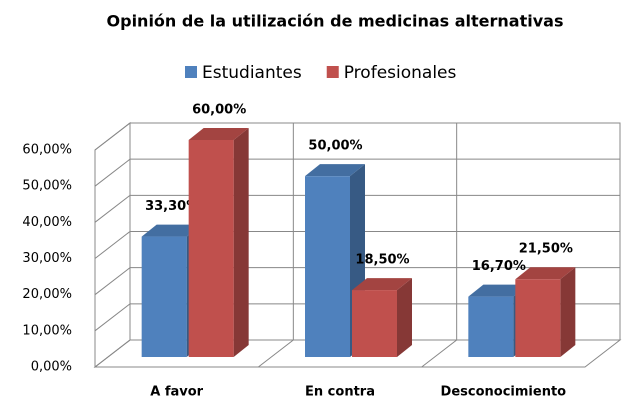 Image resolution: width=624 pixels, height=403 pixels. I want to click on data-label: 18,50%, so click(382, 260).